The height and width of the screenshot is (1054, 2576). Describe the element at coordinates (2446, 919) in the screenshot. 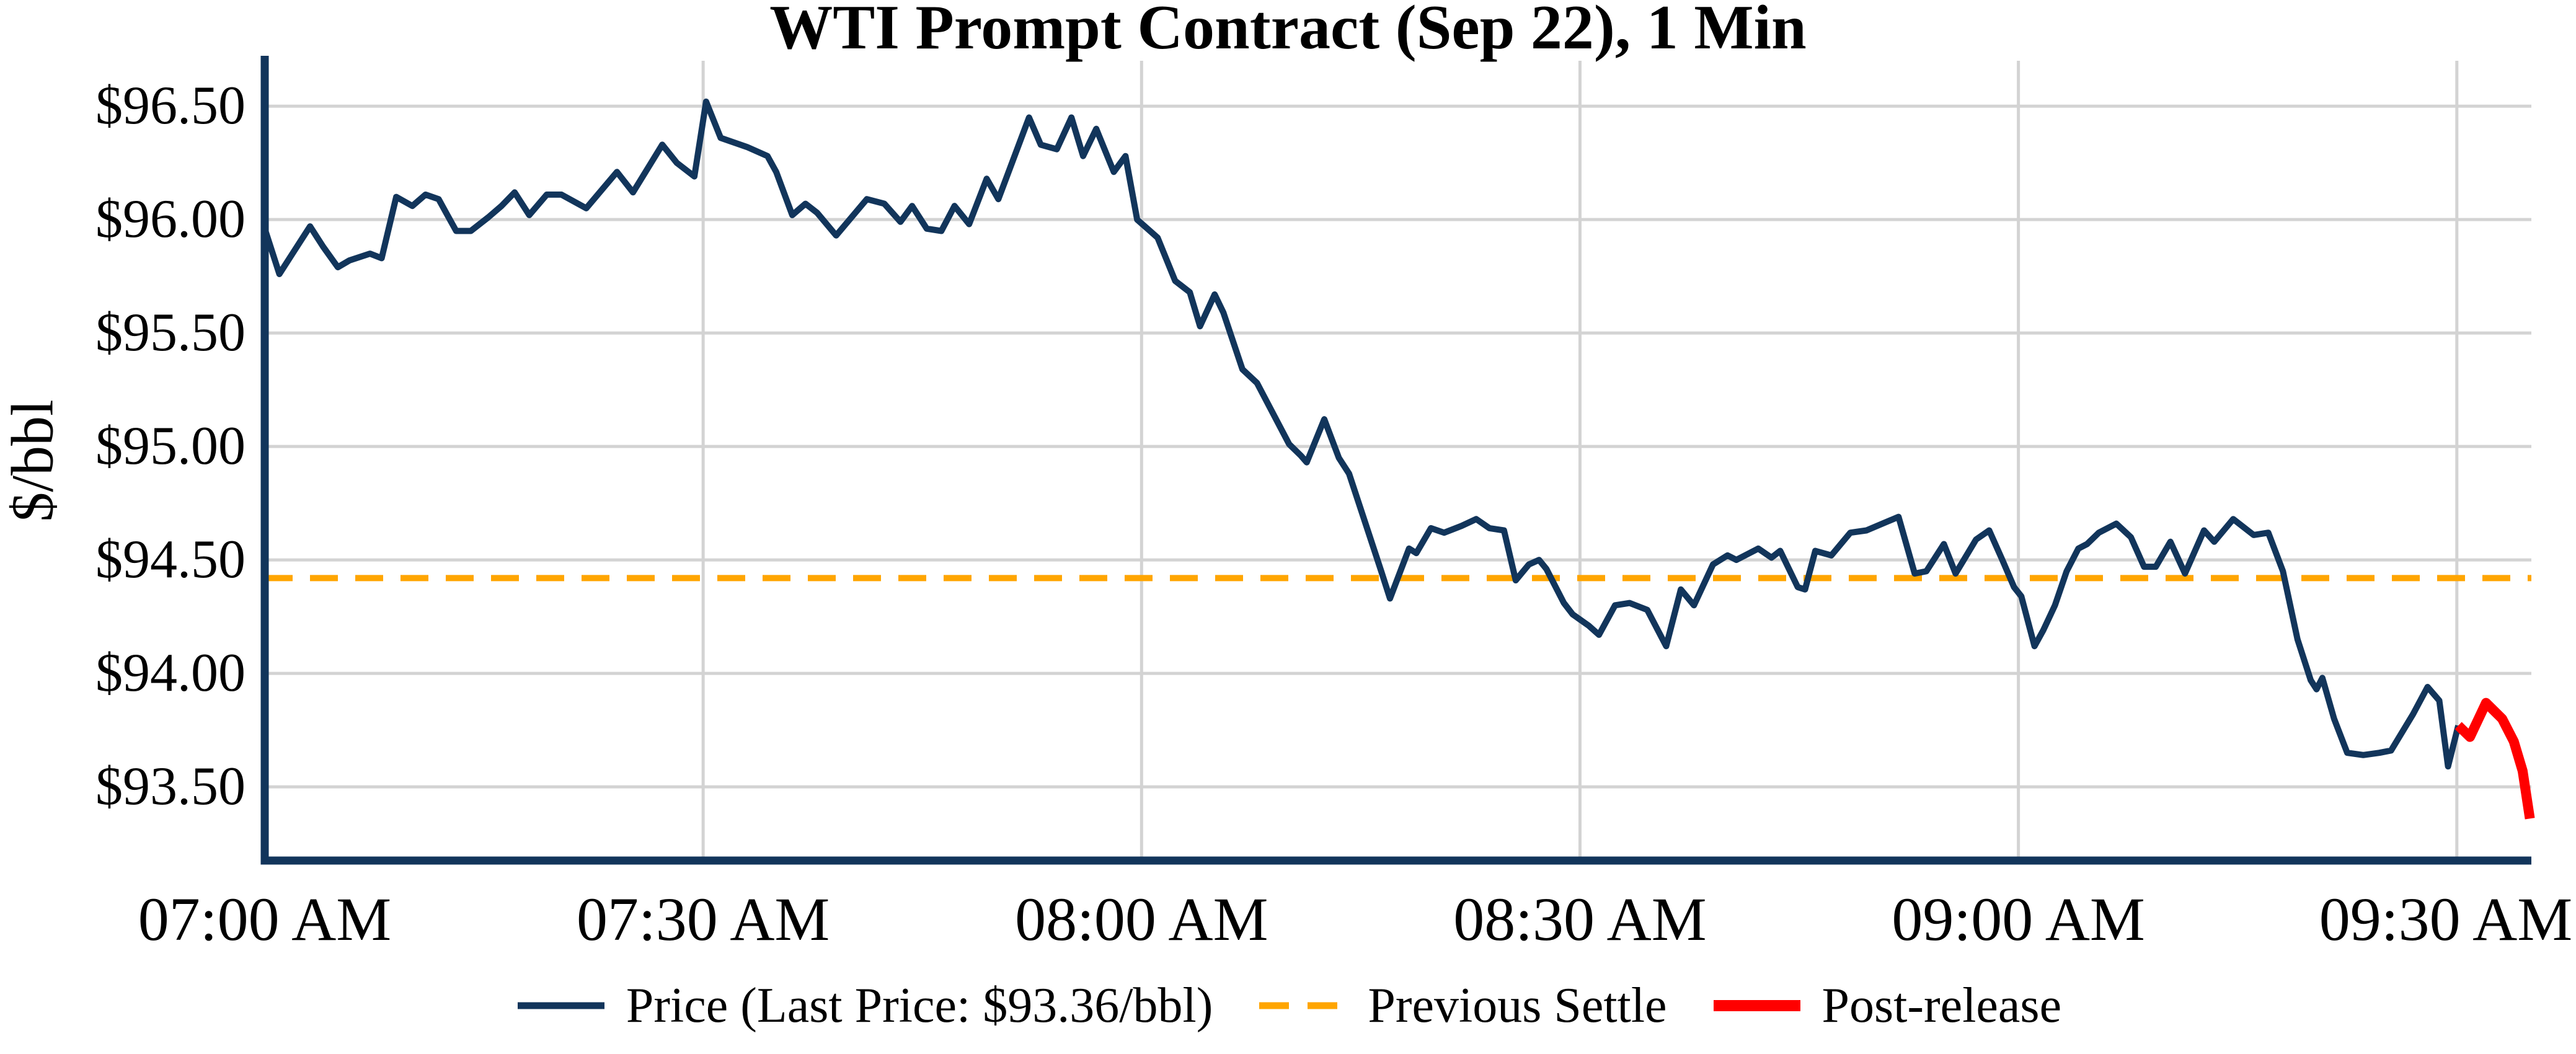

I see `x-tick-label: 09:30 AM` at that location.